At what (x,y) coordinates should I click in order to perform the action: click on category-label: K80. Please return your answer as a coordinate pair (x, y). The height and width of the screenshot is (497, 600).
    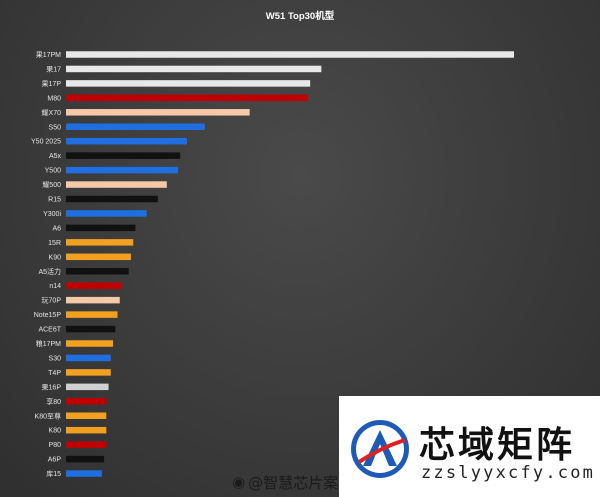
    Looking at the image, I should click on (55, 431).